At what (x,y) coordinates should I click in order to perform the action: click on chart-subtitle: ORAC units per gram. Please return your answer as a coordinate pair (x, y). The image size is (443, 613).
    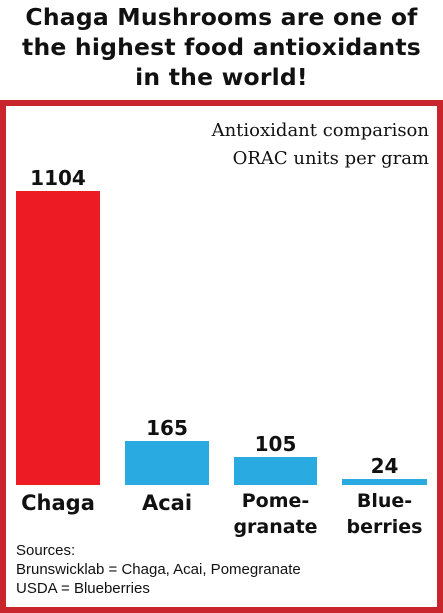
    Looking at the image, I should click on (330, 158).